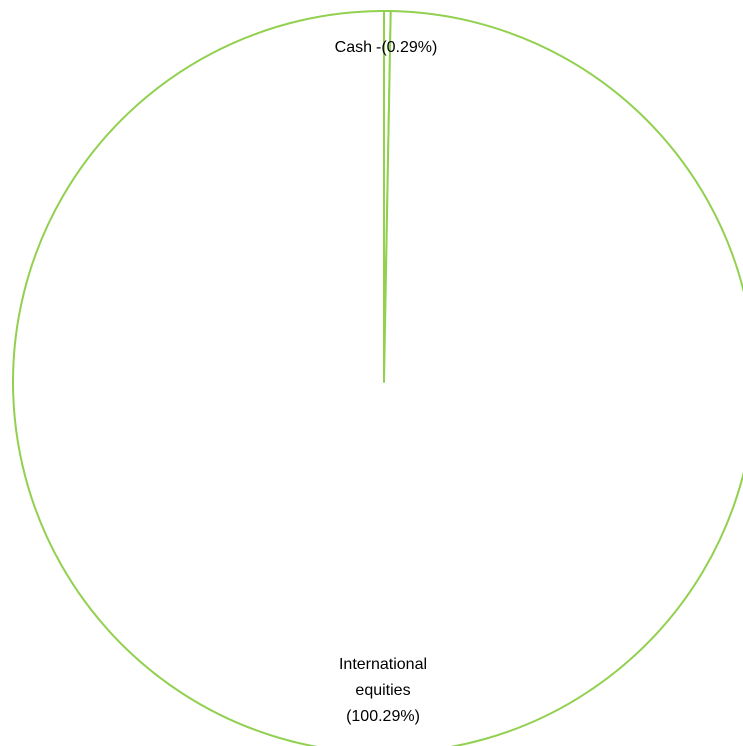  What do you see at coordinates (383, 677) in the screenshot?
I see `category-label: International equities` at bounding box center [383, 677].